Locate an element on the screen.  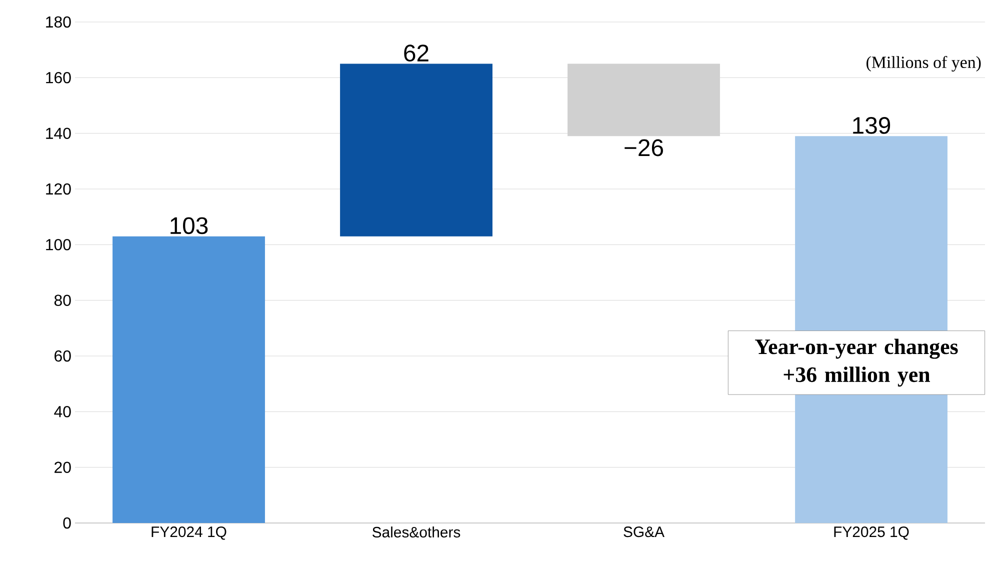
x-tick-label: FY2024 1Q is located at coordinates (189, 533).